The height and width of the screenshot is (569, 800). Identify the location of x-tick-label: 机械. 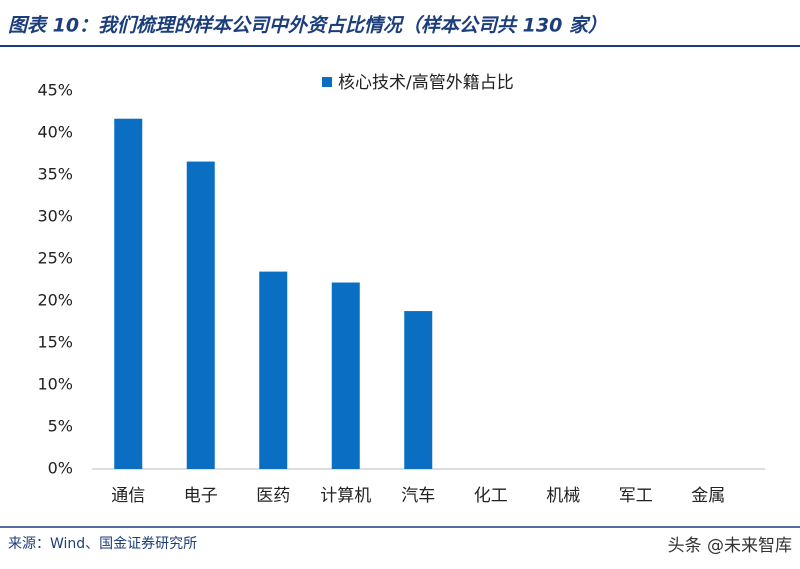
(563, 496).